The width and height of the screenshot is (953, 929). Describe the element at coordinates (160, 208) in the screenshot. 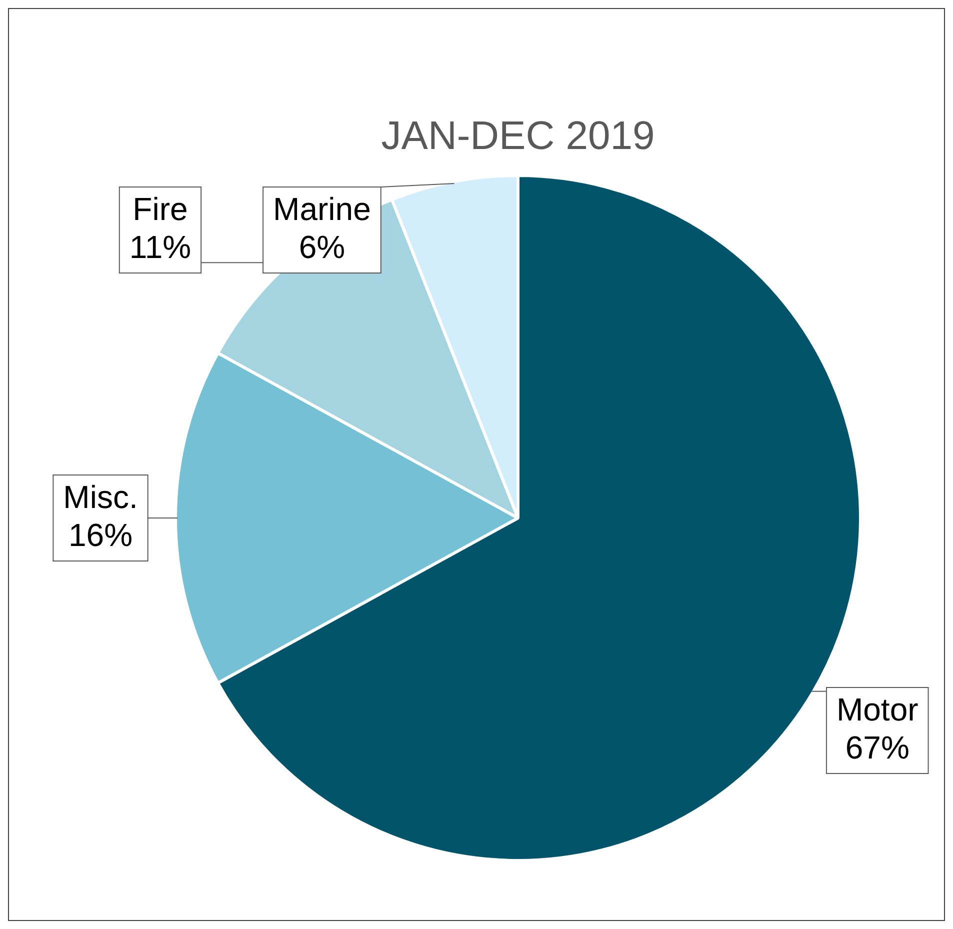

I see `slice-label: Fire` at that location.